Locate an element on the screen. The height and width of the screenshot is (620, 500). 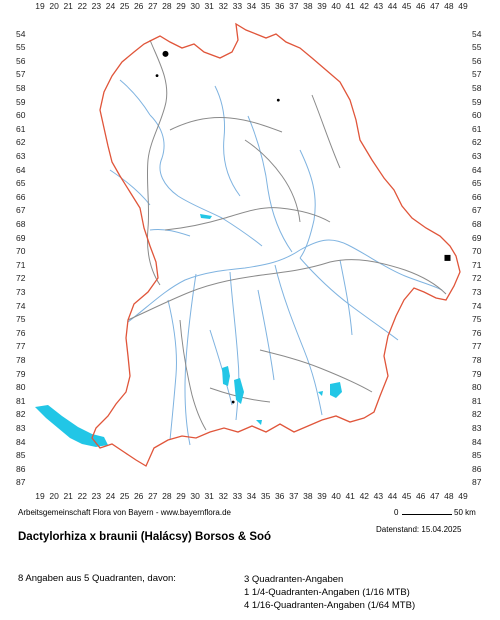
grid-col-label: 48 is located at coordinates (449, 6).